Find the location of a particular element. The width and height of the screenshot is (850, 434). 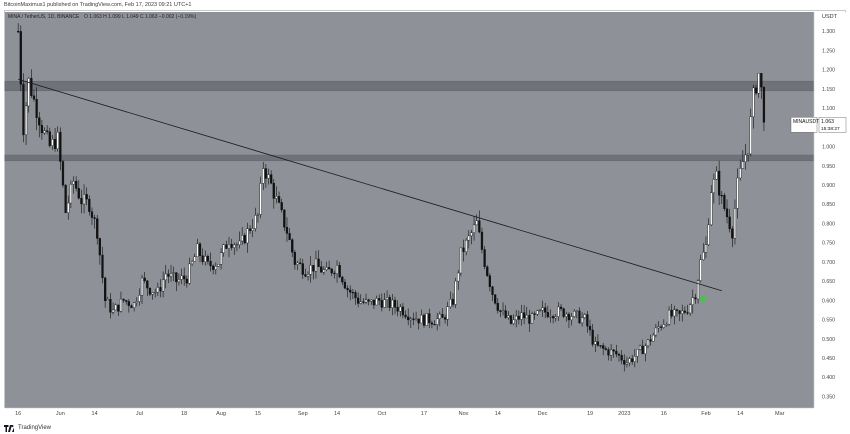

price-tick-label: 0.500 is located at coordinates (828, 340).